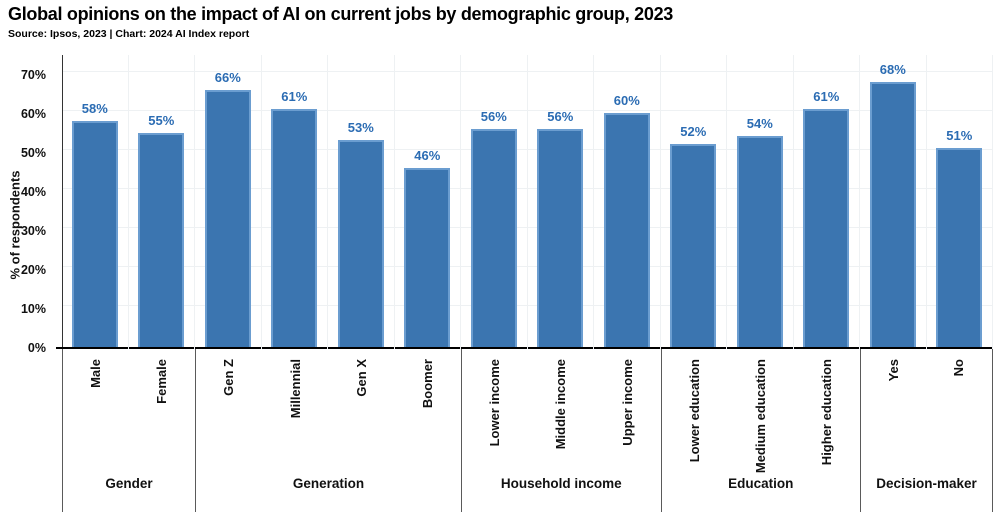  I want to click on bar-value-label: 68%, so click(892, 69).